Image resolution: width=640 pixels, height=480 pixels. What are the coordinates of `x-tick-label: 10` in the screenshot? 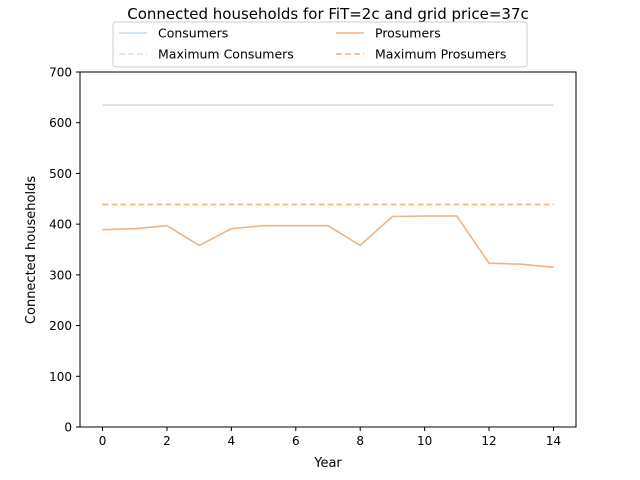 It's located at (424, 441).